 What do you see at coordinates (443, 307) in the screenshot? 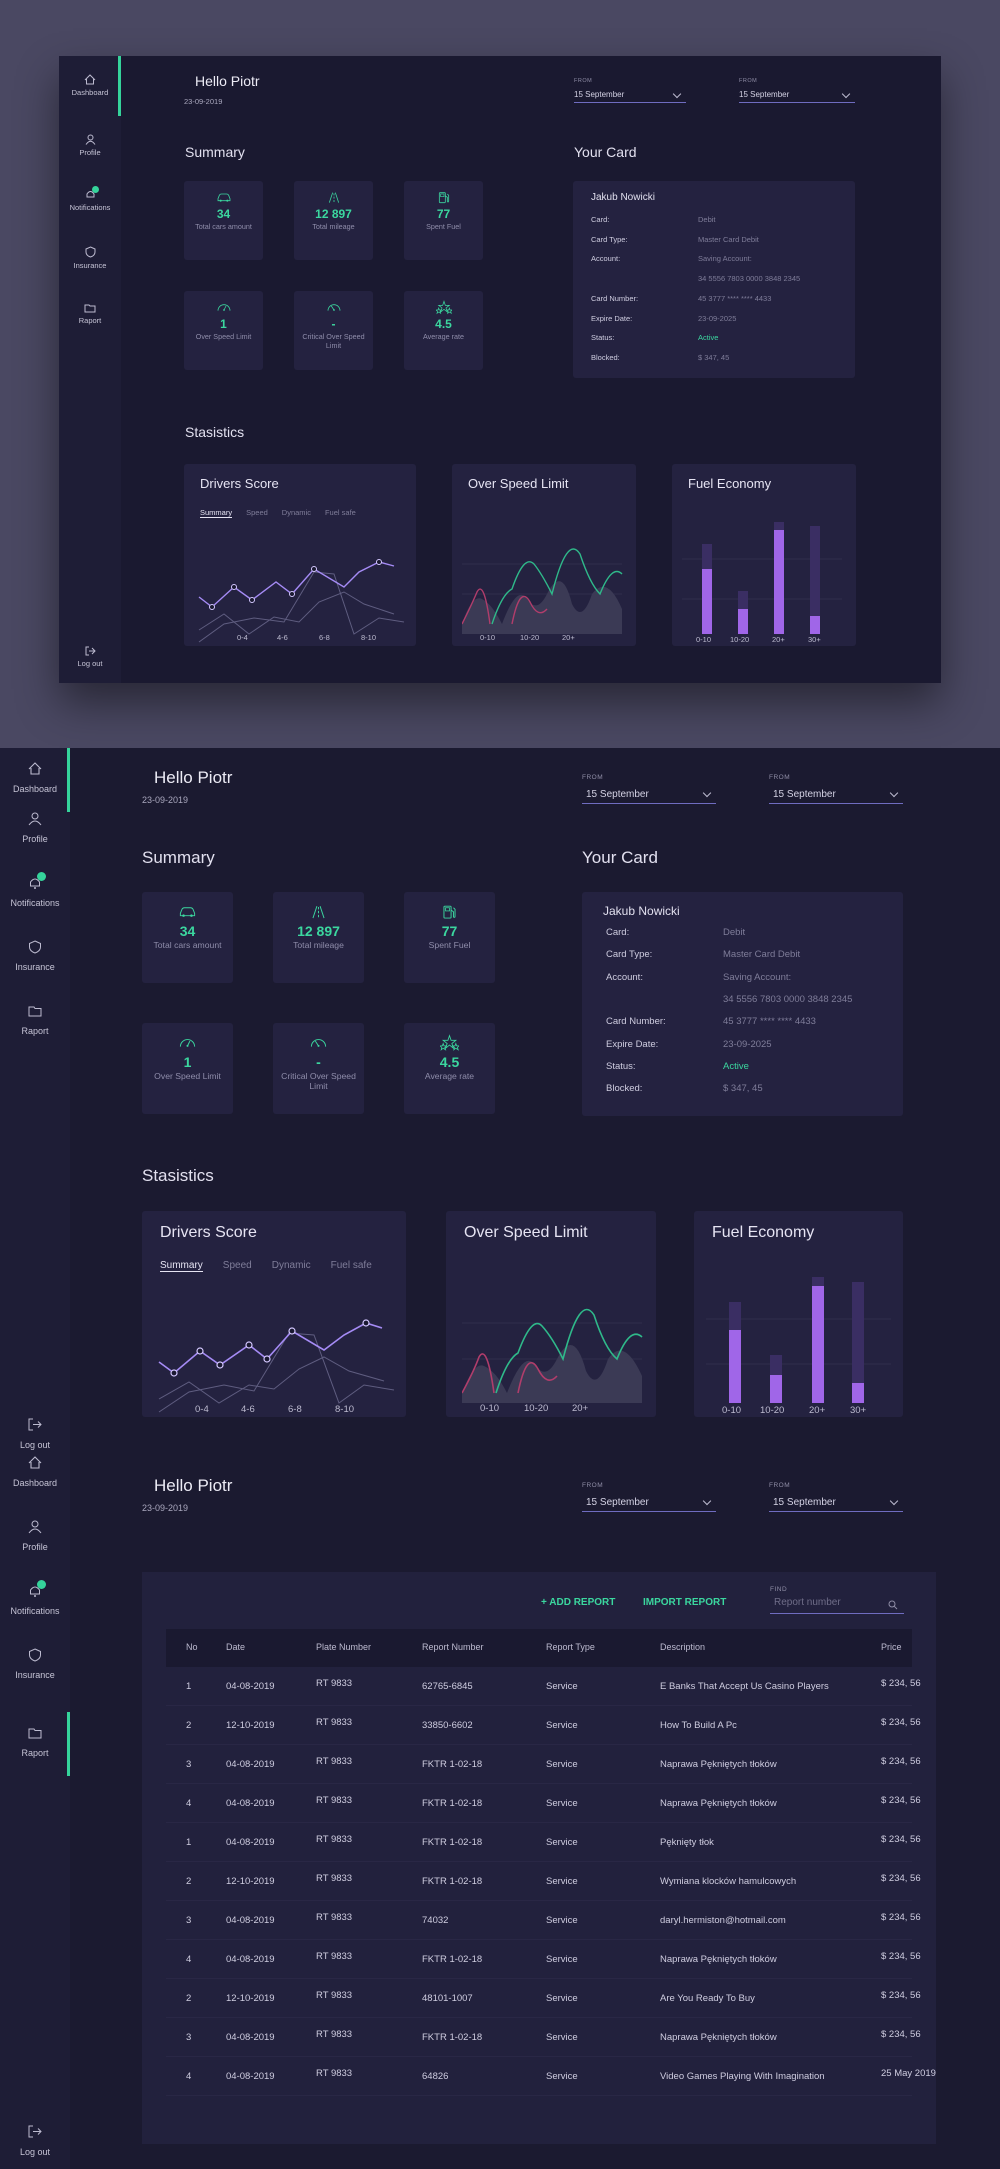
I see `stars-icon` at bounding box center [443, 307].